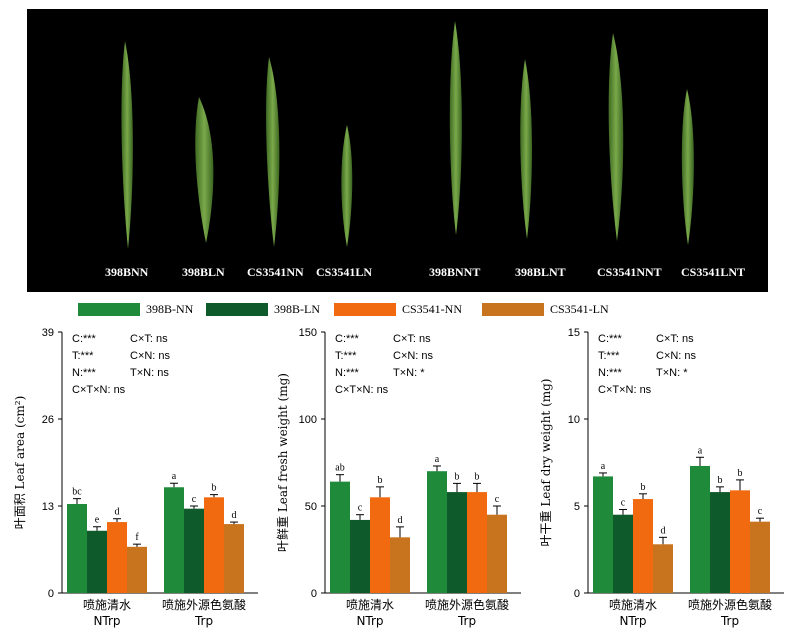  I want to click on y-tick-label: 10, so click(574, 420).